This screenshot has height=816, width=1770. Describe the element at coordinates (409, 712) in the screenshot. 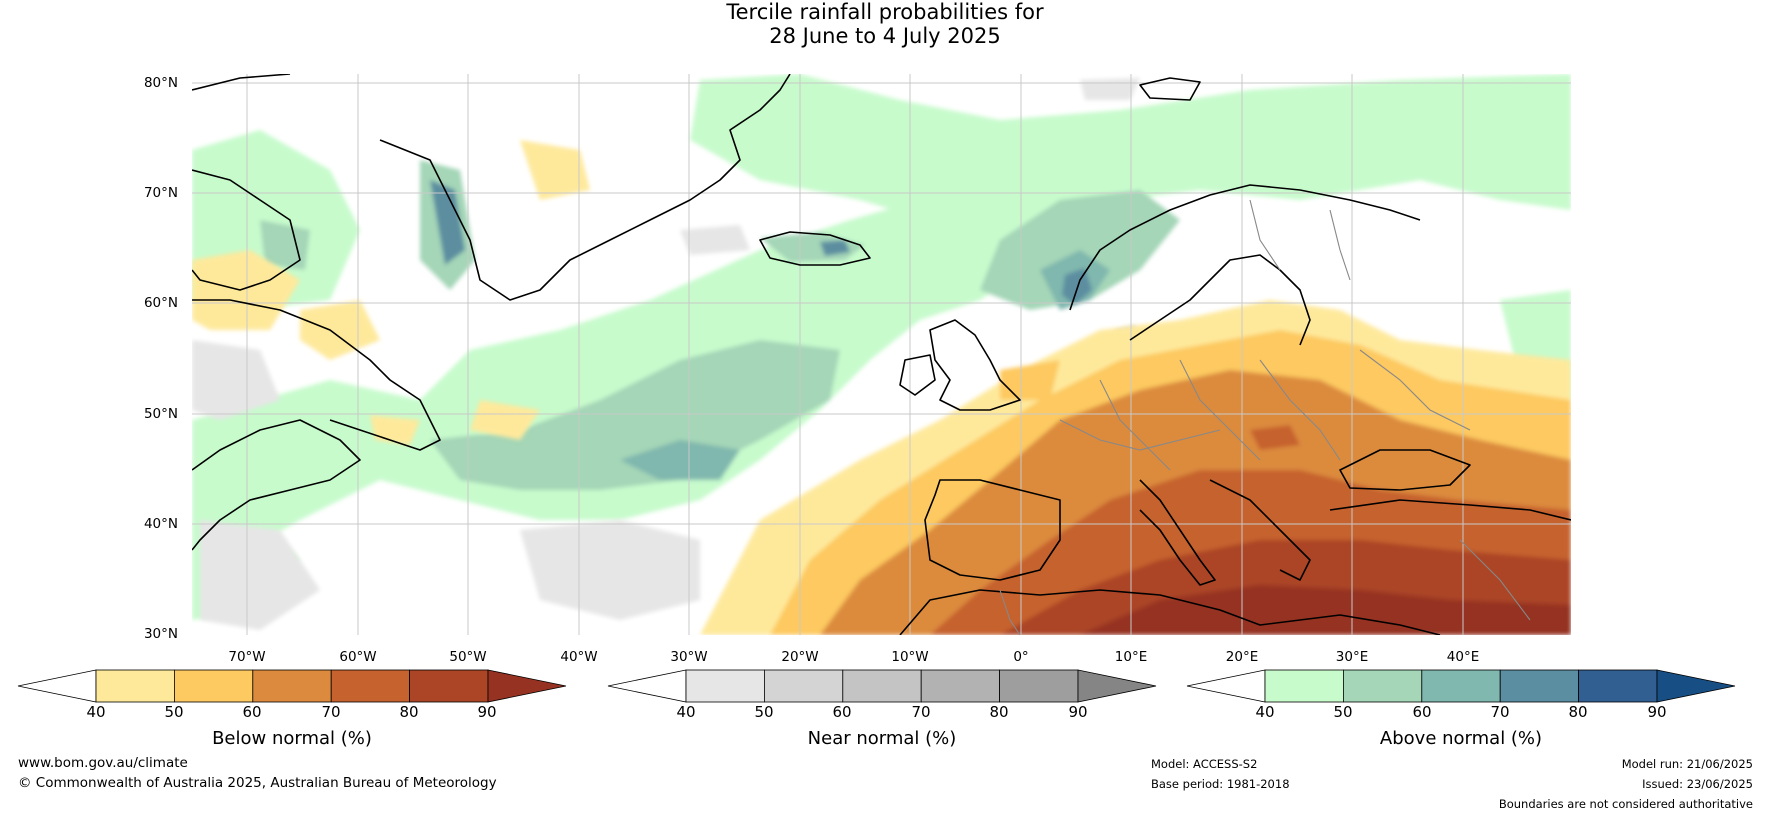

I see `below-tick-80: 80` at that location.